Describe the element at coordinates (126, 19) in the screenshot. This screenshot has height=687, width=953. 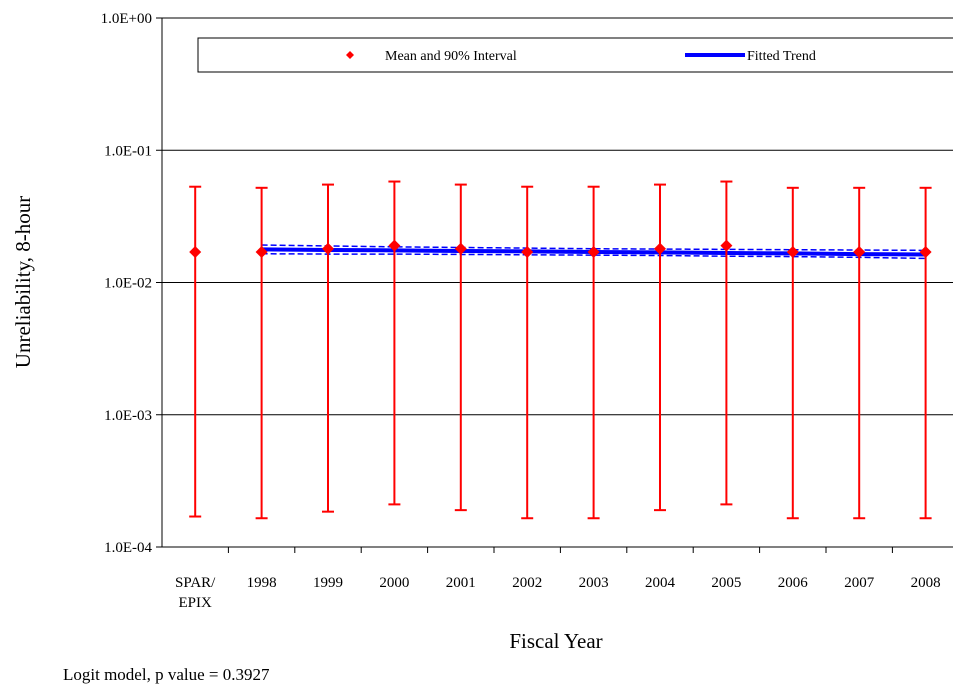
I see `y-tick-label: 1.0E+00` at that location.